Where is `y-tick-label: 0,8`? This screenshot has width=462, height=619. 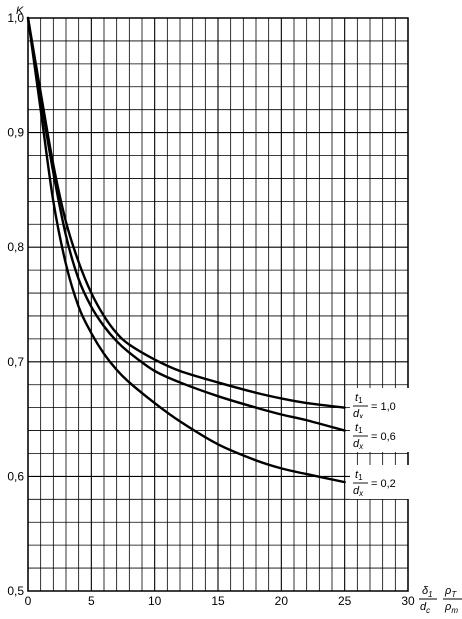 y-tick-label: 0,8 is located at coordinates (15, 247).